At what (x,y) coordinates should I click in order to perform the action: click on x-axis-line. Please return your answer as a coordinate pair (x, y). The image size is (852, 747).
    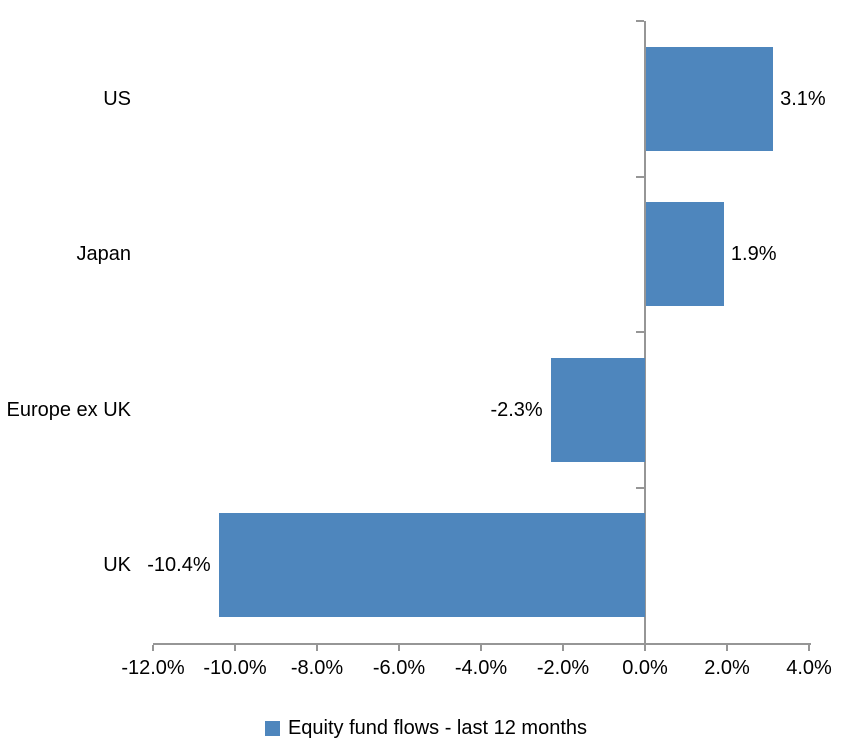
    Looking at the image, I should click on (482, 644).